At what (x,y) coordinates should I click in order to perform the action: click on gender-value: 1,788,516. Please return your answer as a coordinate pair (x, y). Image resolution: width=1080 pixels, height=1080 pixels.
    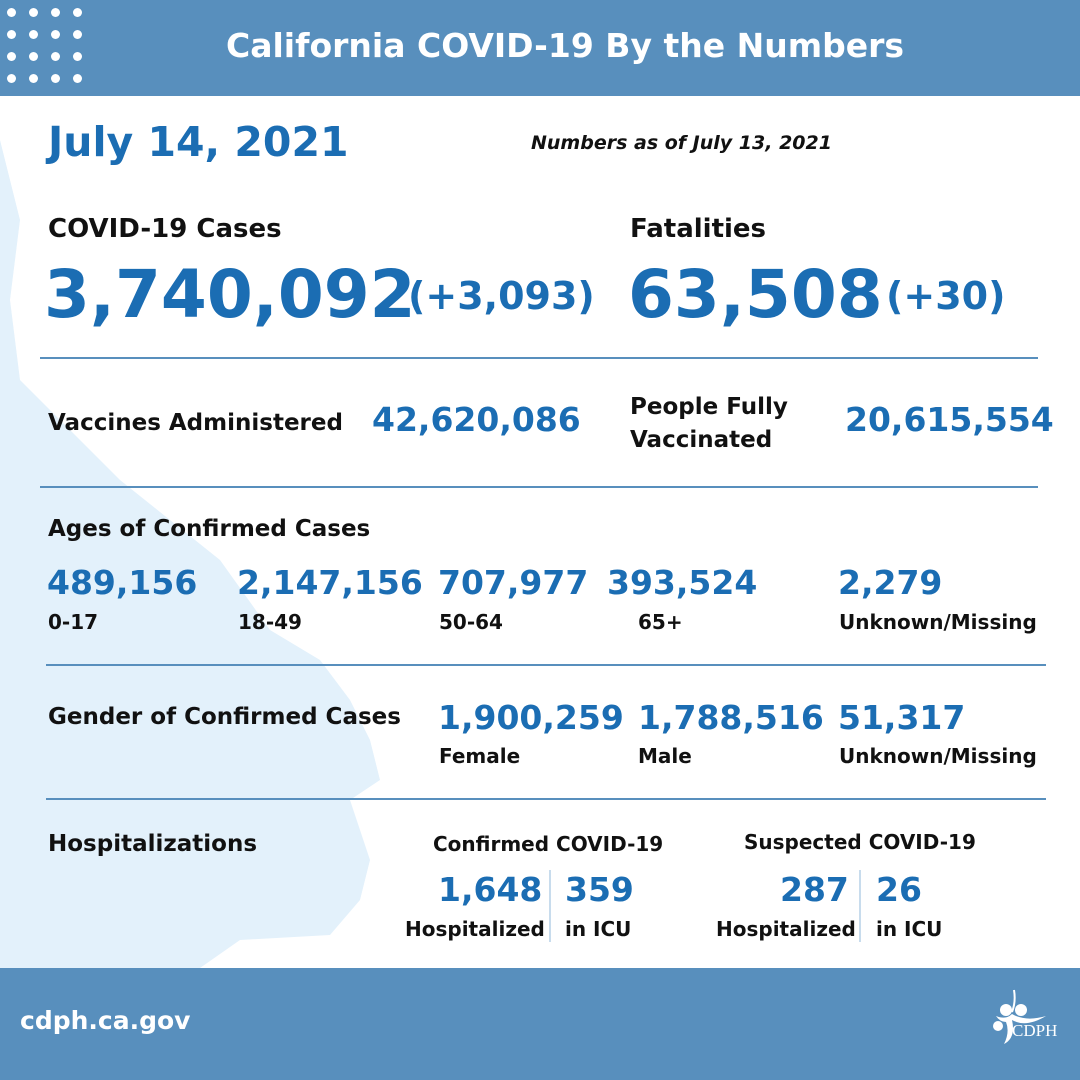
    Looking at the image, I should click on (731, 717).